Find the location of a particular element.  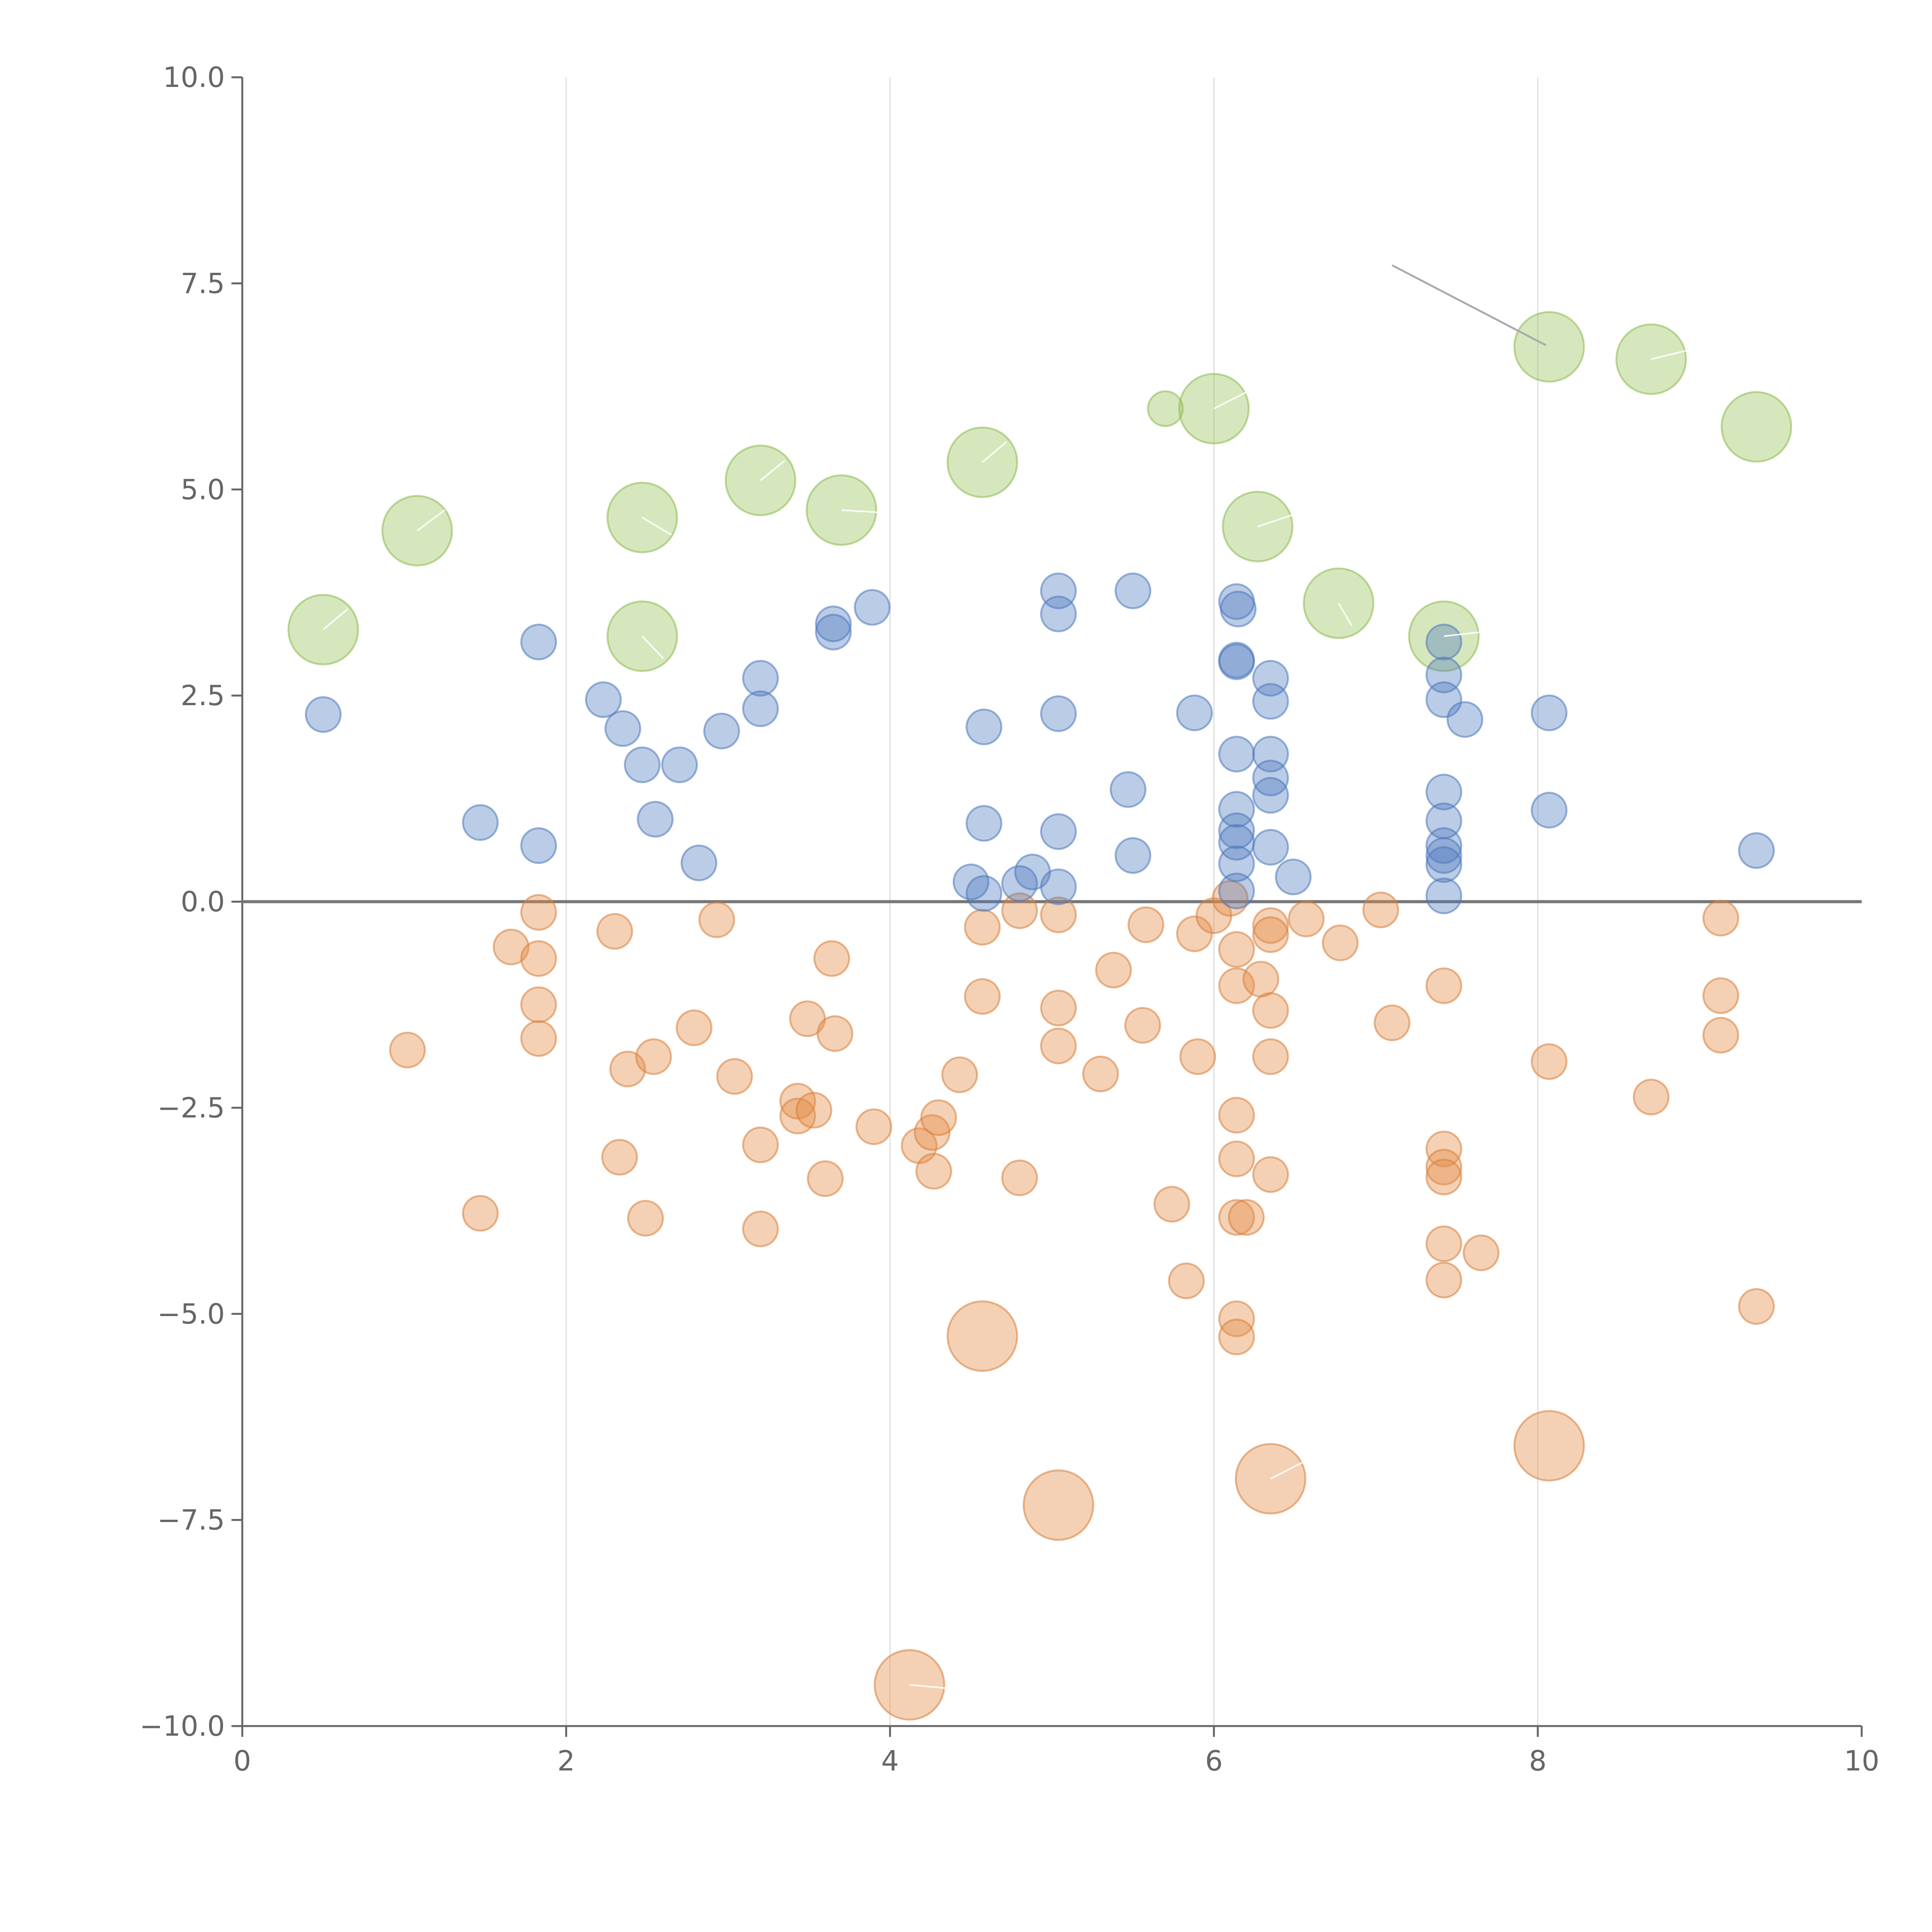

x-tick-label: 6 is located at coordinates (1214, 1761).